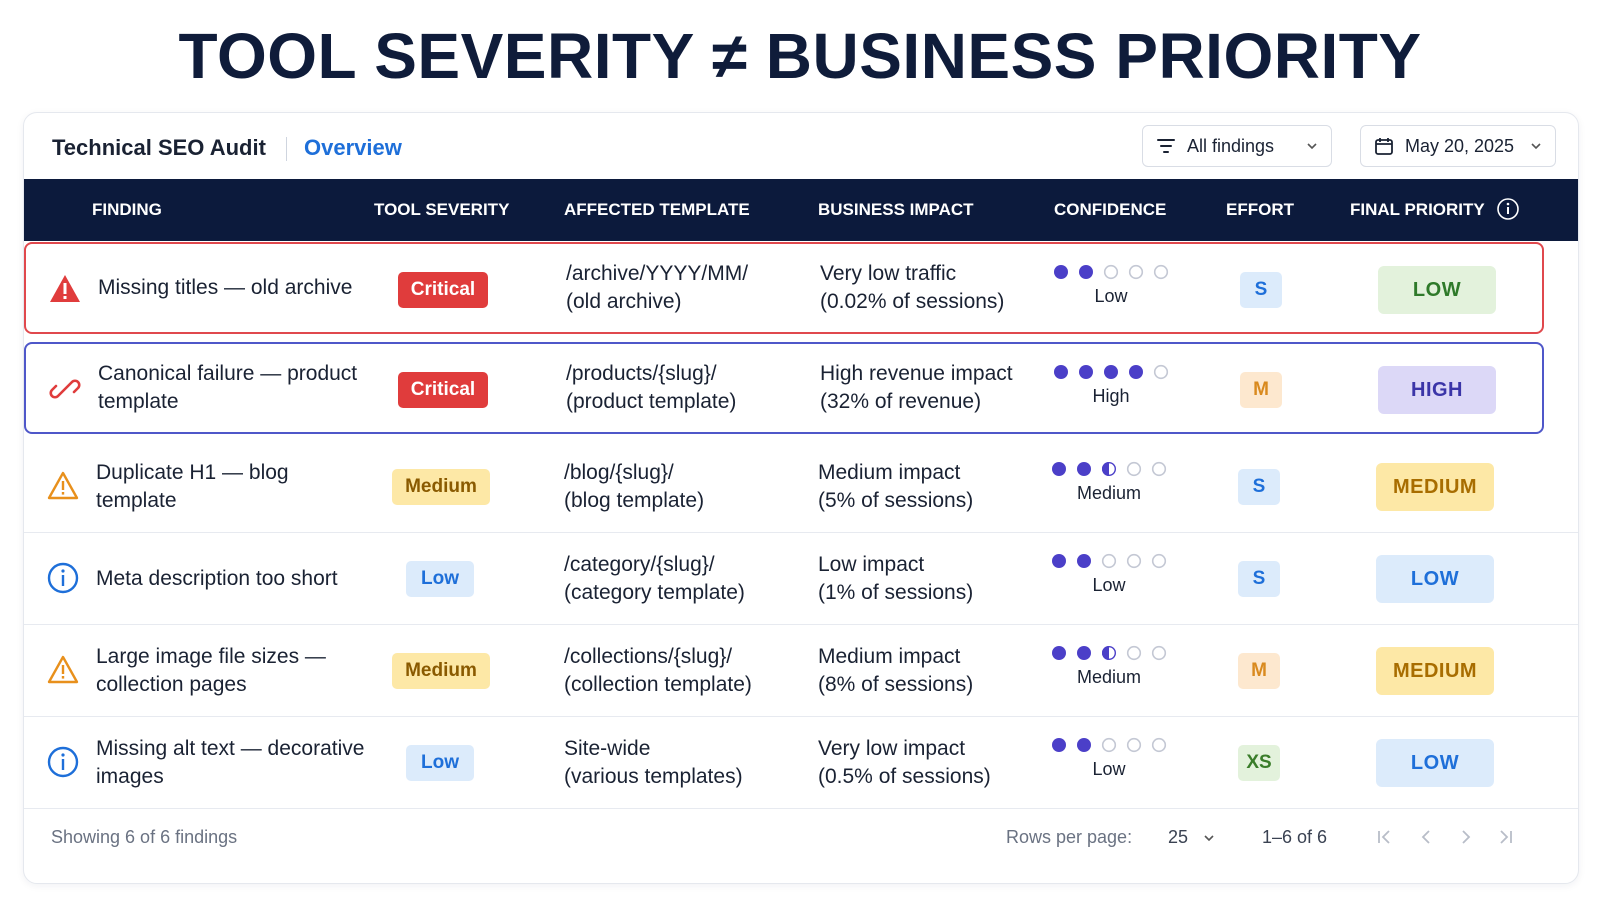 This screenshot has height=900, width=1600. What do you see at coordinates (1166, 146) in the screenshot?
I see `filter-icon` at bounding box center [1166, 146].